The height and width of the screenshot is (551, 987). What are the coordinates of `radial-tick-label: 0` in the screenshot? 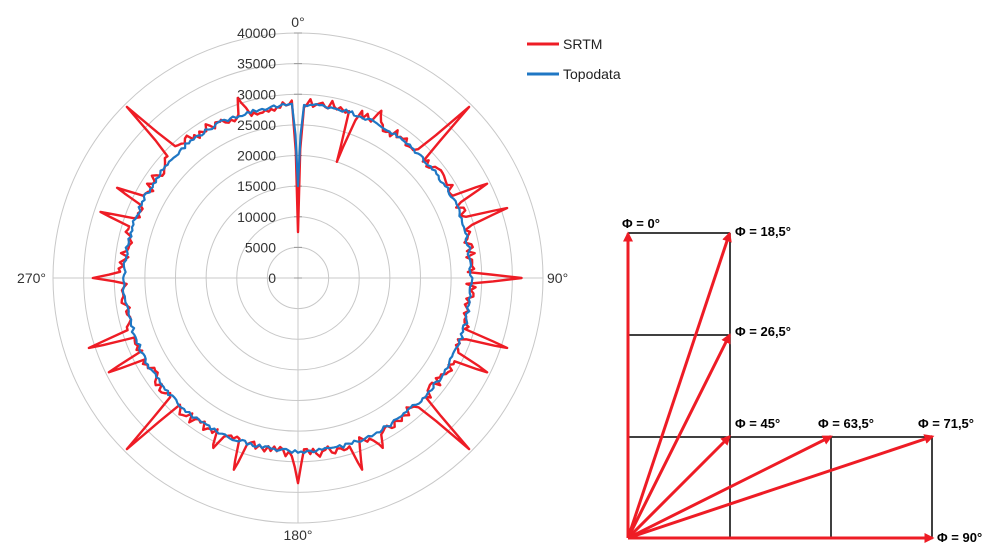 It's located at (272, 278).